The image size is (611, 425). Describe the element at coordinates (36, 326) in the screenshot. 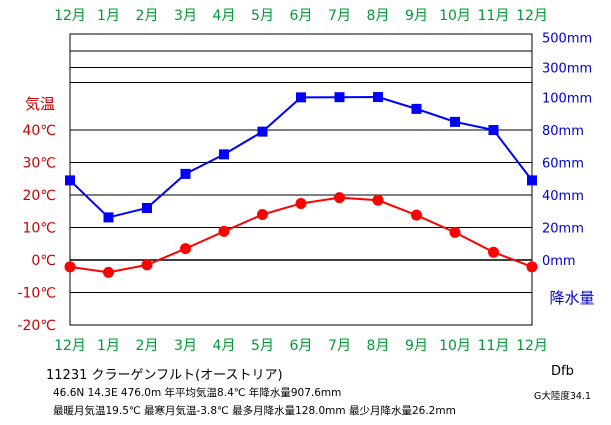

I see `left-tick-label: -20℃` at that location.